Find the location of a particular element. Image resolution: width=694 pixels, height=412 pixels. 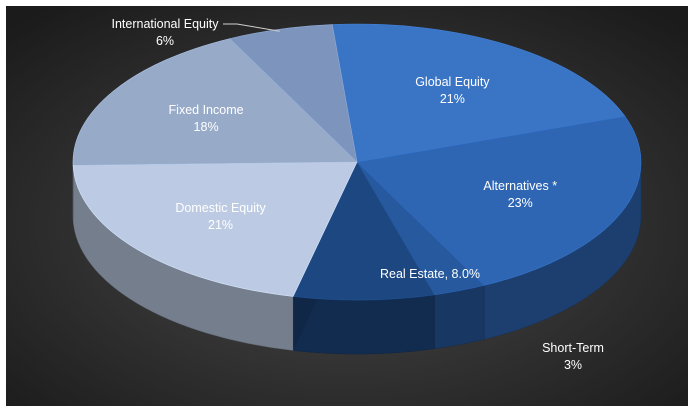

slice-label-domestic-equity: Domestic Equity 21% is located at coordinates (220, 216).